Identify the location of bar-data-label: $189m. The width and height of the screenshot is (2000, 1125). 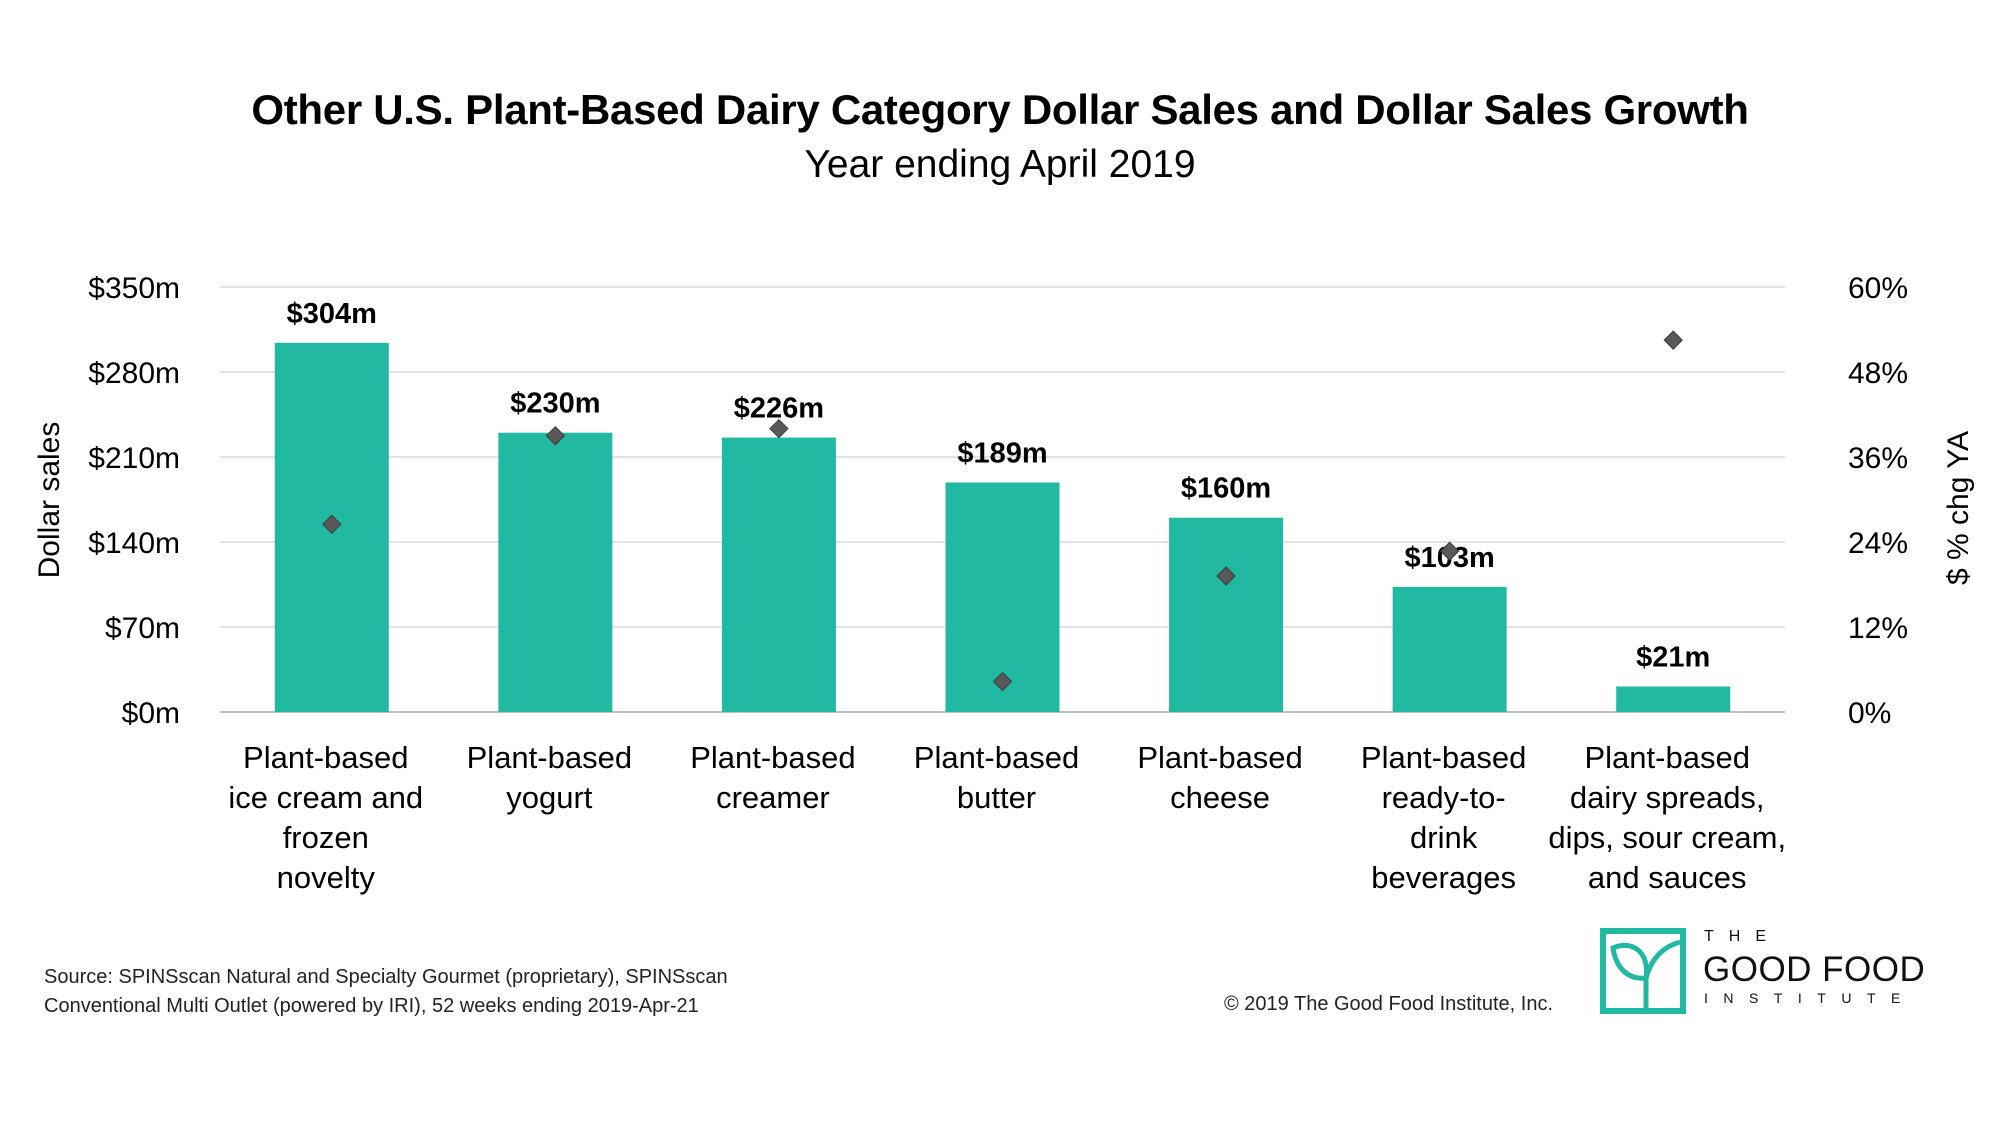
(1002, 454).